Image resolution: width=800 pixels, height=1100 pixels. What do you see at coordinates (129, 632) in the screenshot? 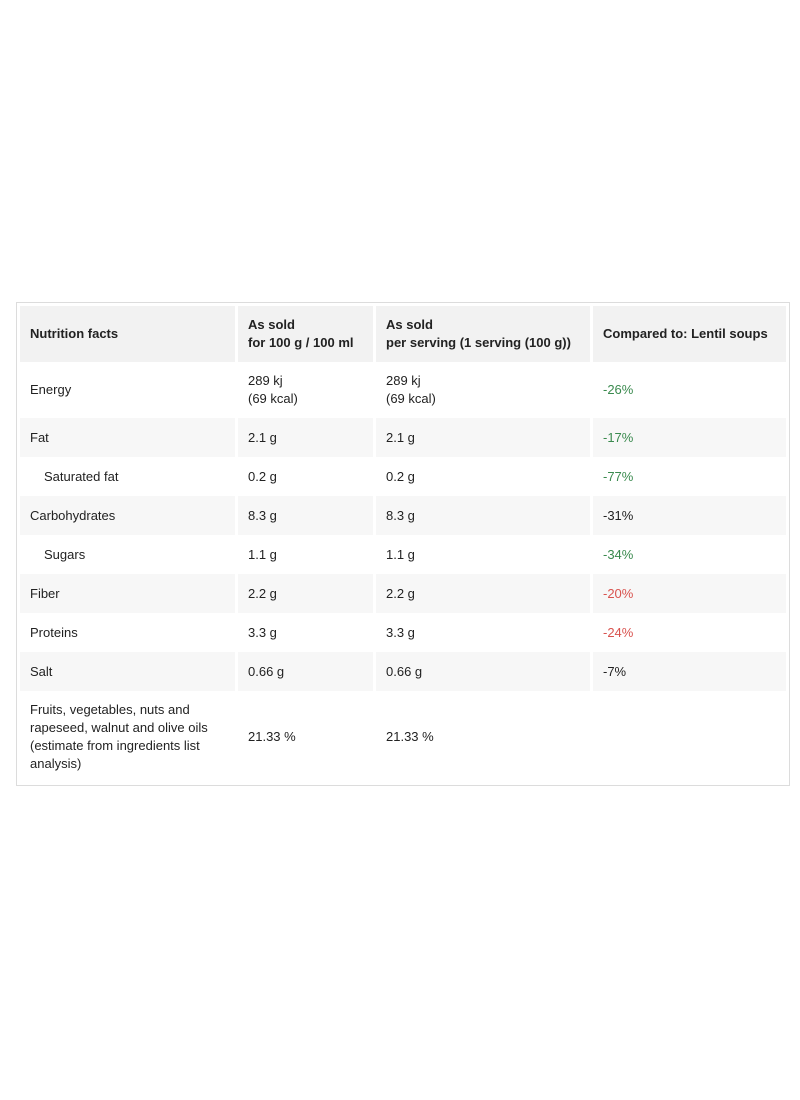
I see `nutrient-name: Proteins` at bounding box center [129, 632].